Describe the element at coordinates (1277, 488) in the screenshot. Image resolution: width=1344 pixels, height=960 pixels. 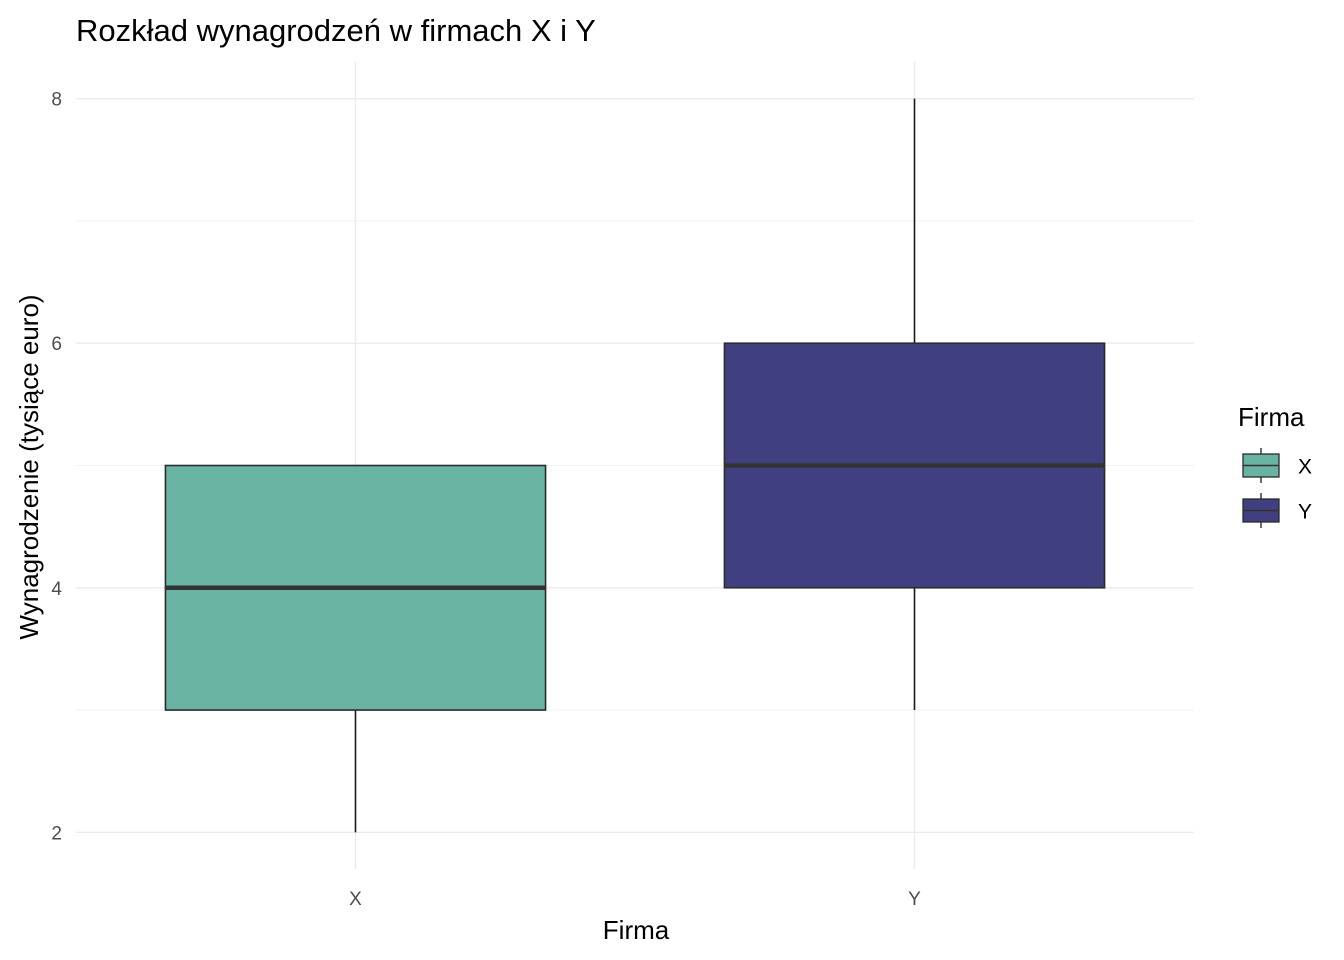
I see `legend-keys: XY` at that location.